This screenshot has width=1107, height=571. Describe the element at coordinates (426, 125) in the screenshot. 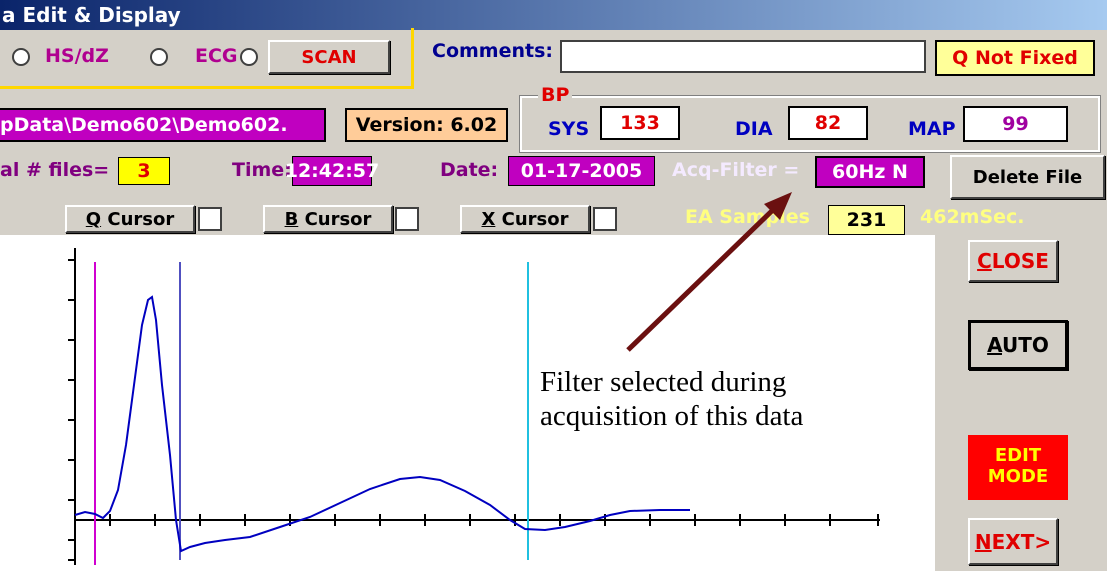

I see `version: Version: 6.02` at that location.